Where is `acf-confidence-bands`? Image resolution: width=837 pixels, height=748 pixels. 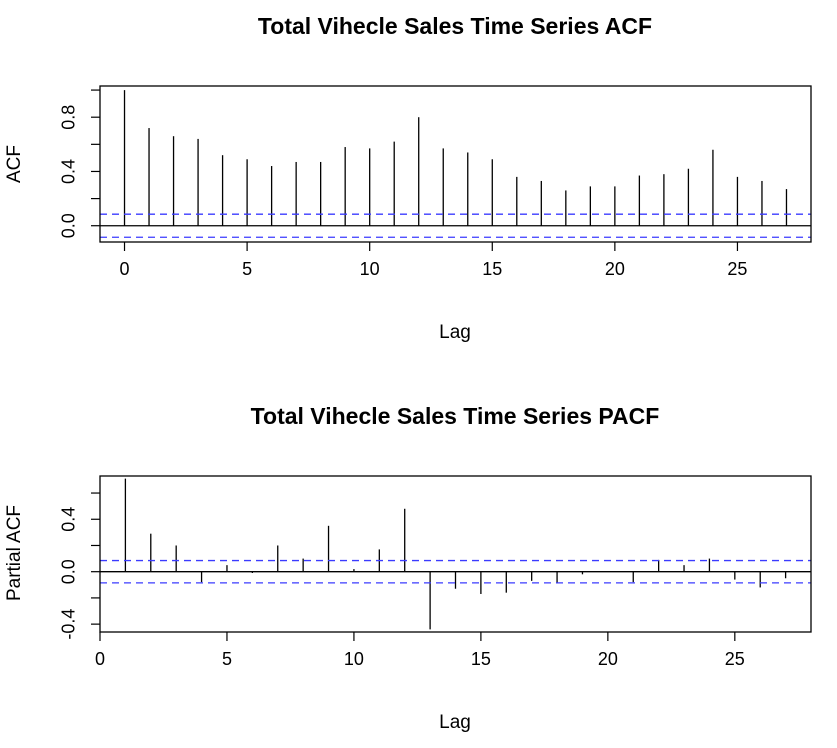 acf-confidence-bands is located at coordinates (455, 225).